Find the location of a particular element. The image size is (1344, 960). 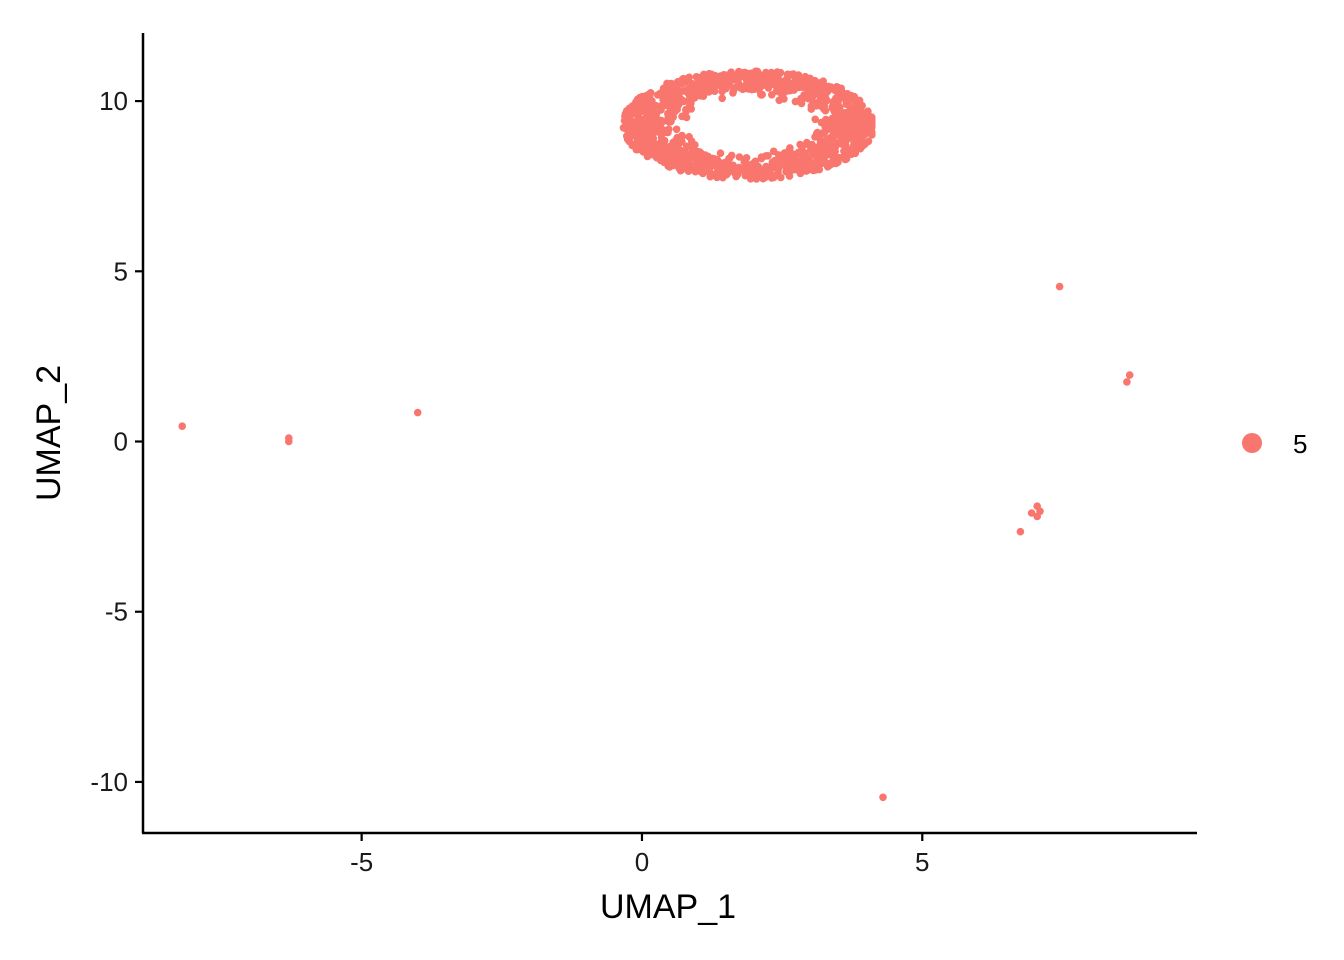

x-tick-label: -5 is located at coordinates (361, 862).